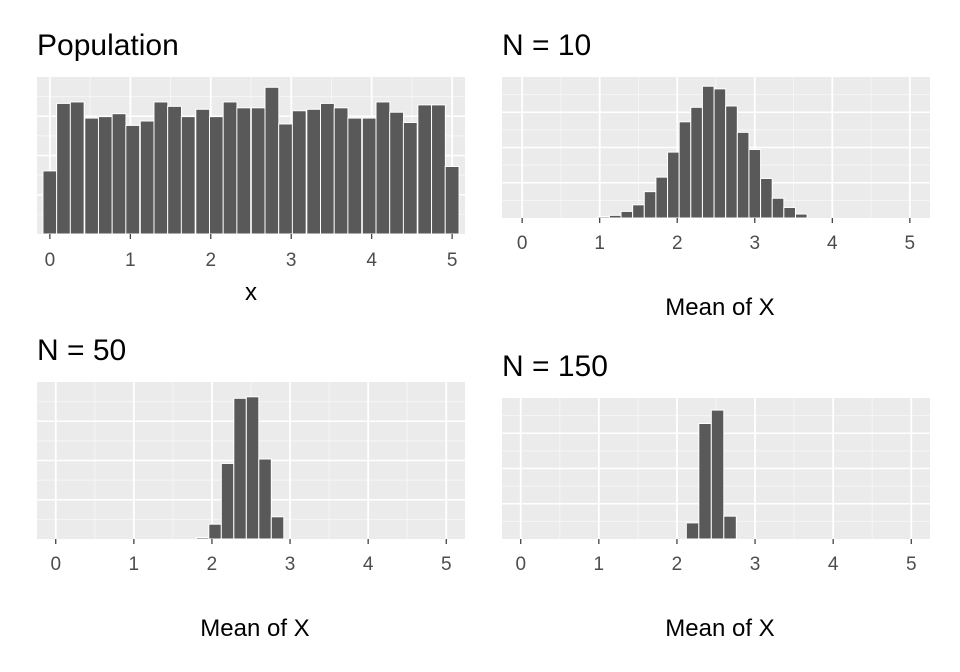 Image resolution: width=960 pixels, height=672 pixels. Describe the element at coordinates (81, 350) in the screenshot. I see `chart-title: N = 50` at that location.